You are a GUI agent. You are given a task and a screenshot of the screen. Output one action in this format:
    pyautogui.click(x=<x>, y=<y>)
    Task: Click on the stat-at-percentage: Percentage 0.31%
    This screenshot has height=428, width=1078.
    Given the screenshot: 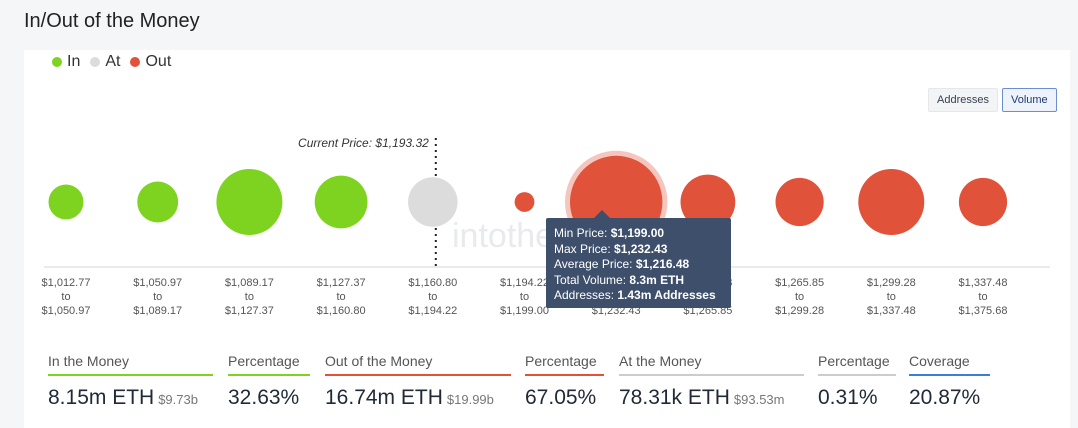 What is the action you would take?
    pyautogui.click(x=857, y=380)
    